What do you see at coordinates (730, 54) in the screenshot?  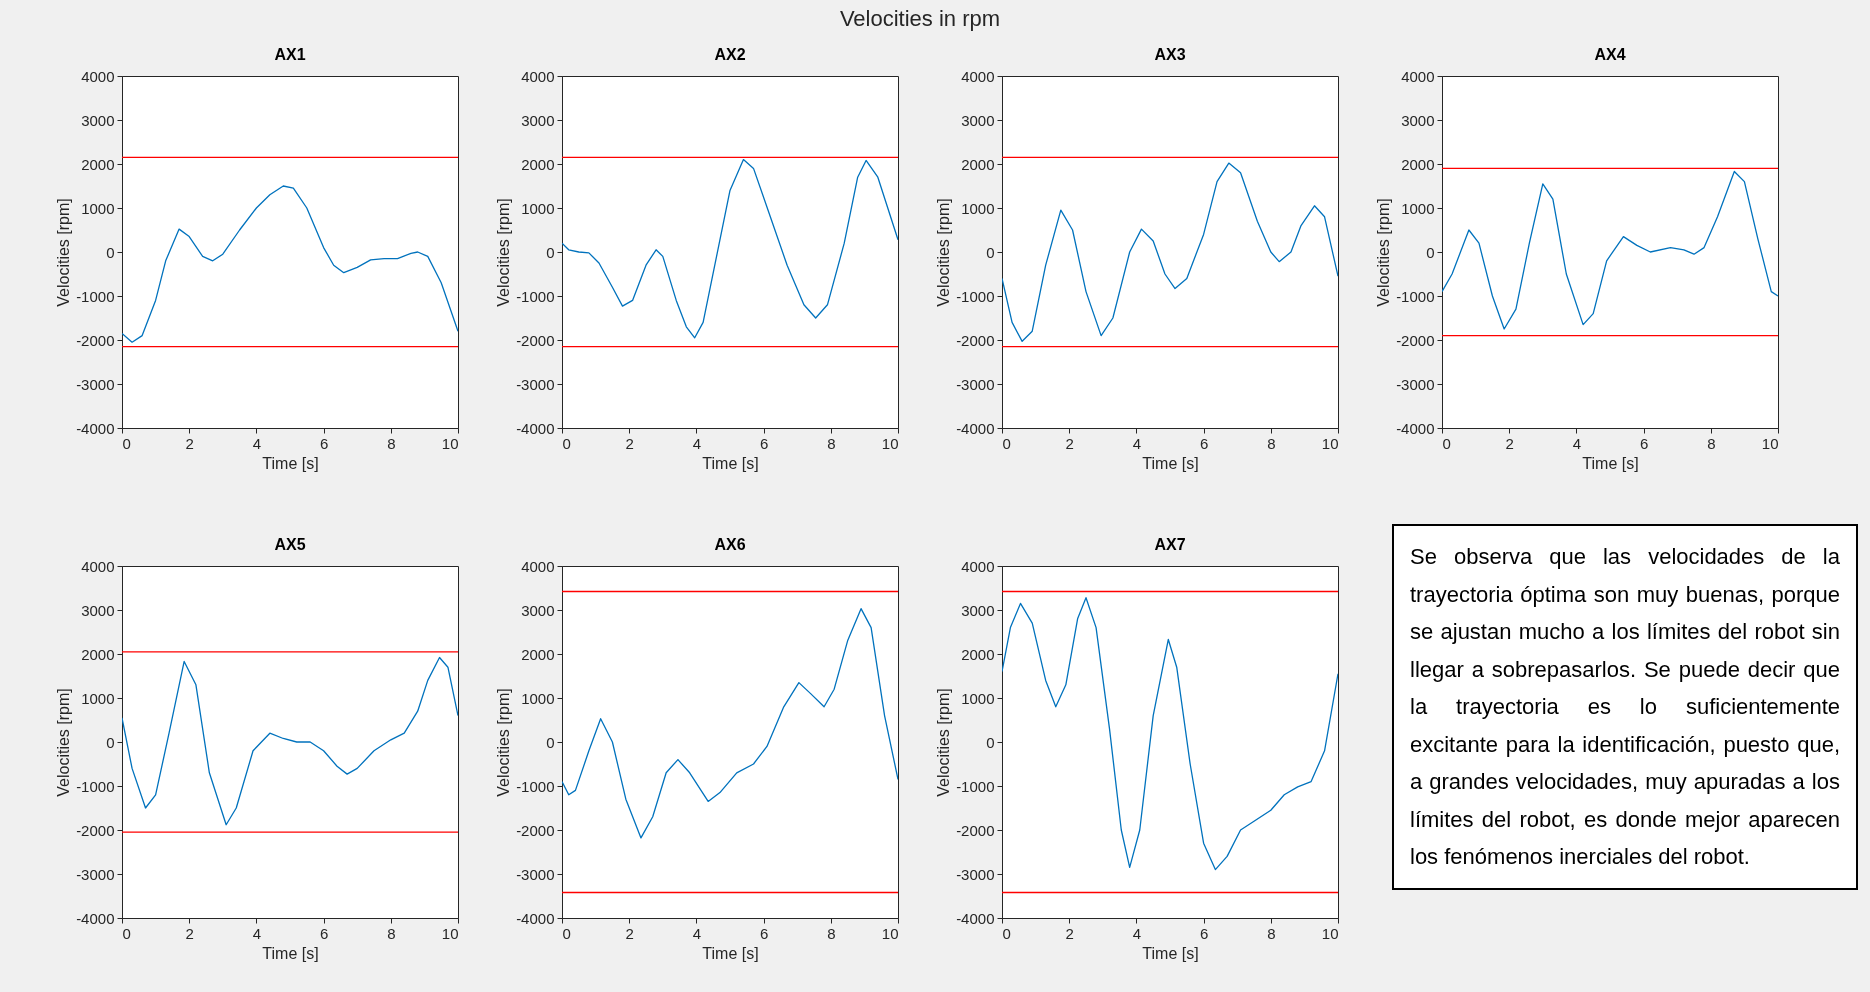 I see `chart-title: AX2` at bounding box center [730, 54].